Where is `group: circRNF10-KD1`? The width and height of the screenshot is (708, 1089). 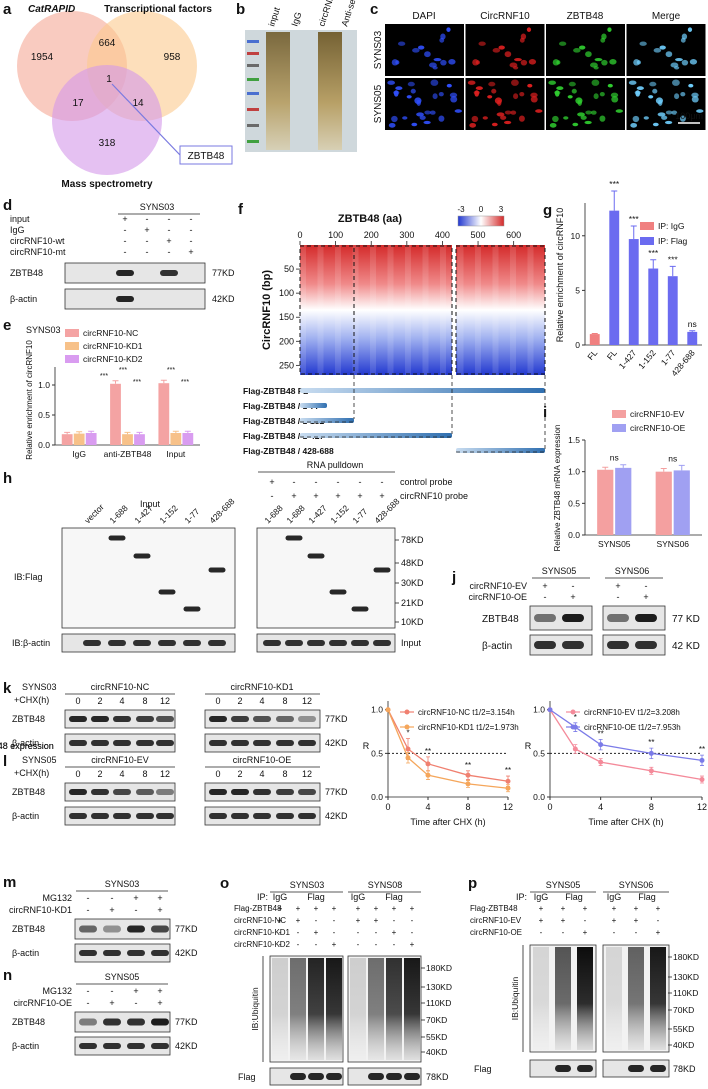
group: circRNF10-KD1 is located at coordinates (261, 687).